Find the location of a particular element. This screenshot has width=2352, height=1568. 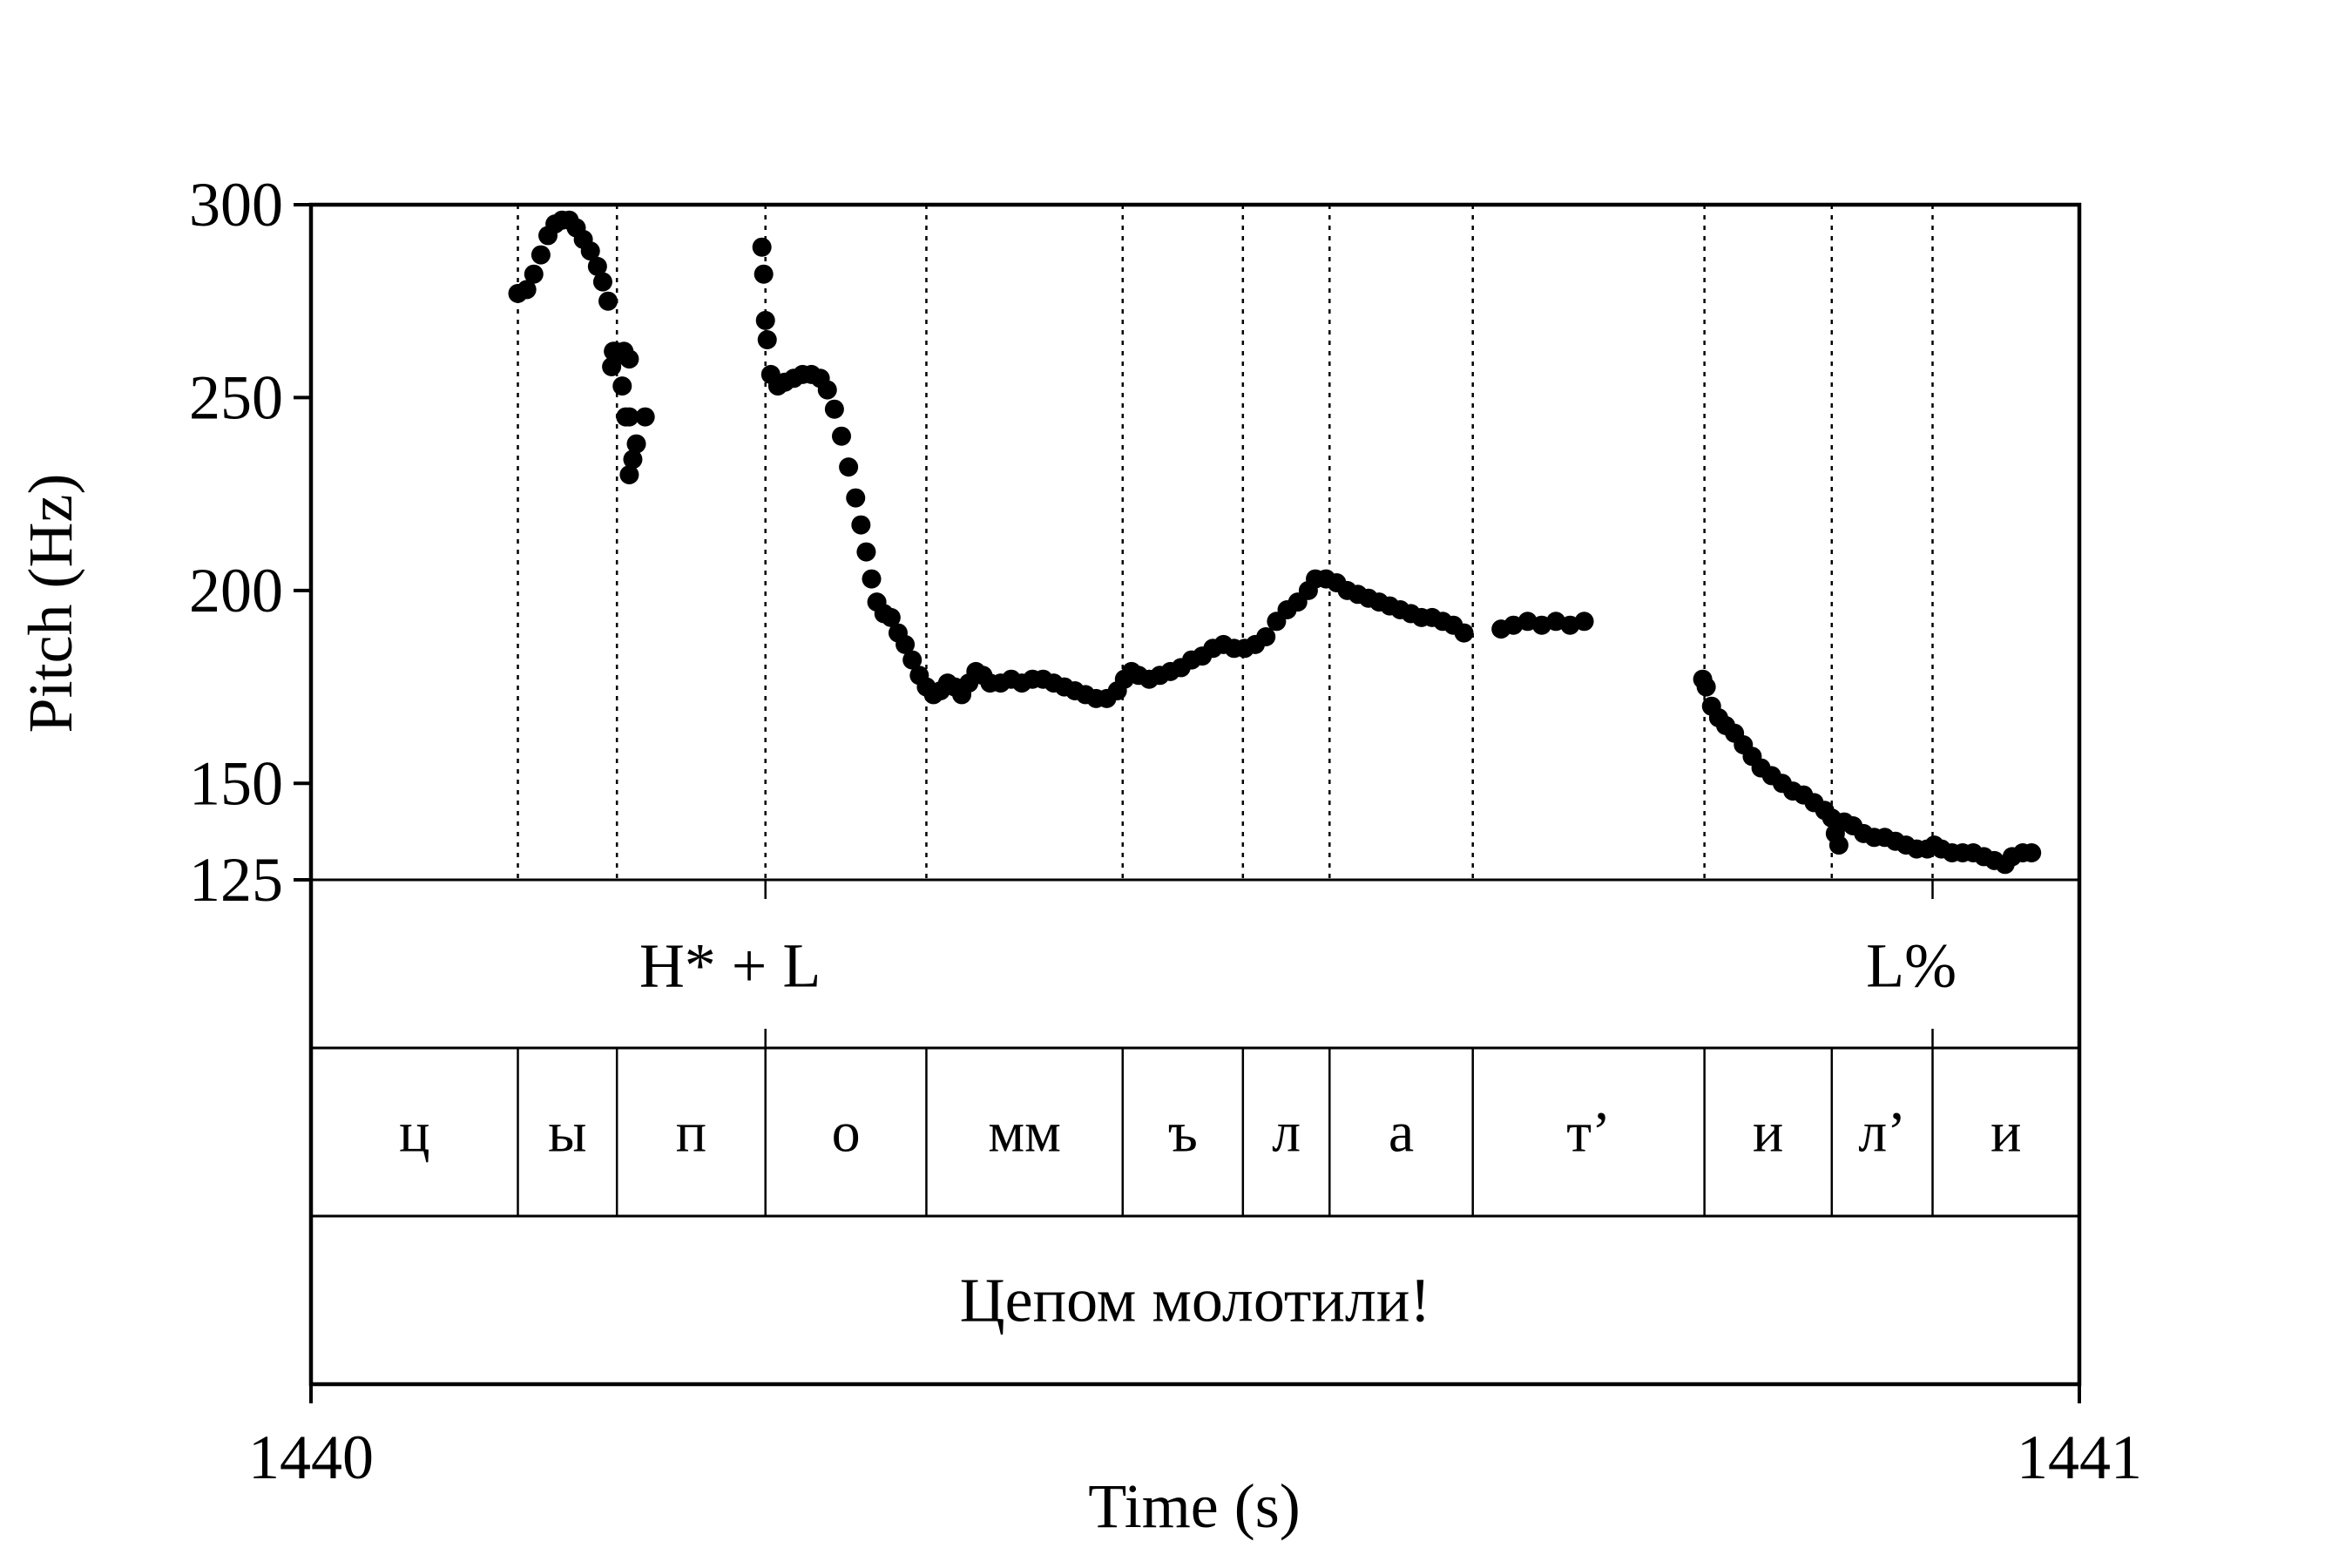

y-tick-label: 250 is located at coordinates (236, 397).